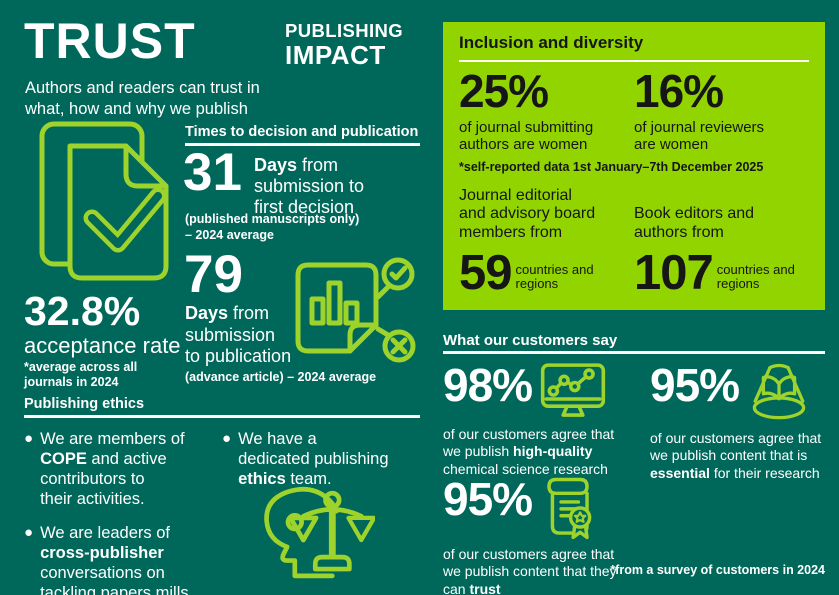 The height and width of the screenshot is (595, 839). What do you see at coordinates (212, 172) in the screenshot?
I see `first-decision-value: 31` at bounding box center [212, 172].